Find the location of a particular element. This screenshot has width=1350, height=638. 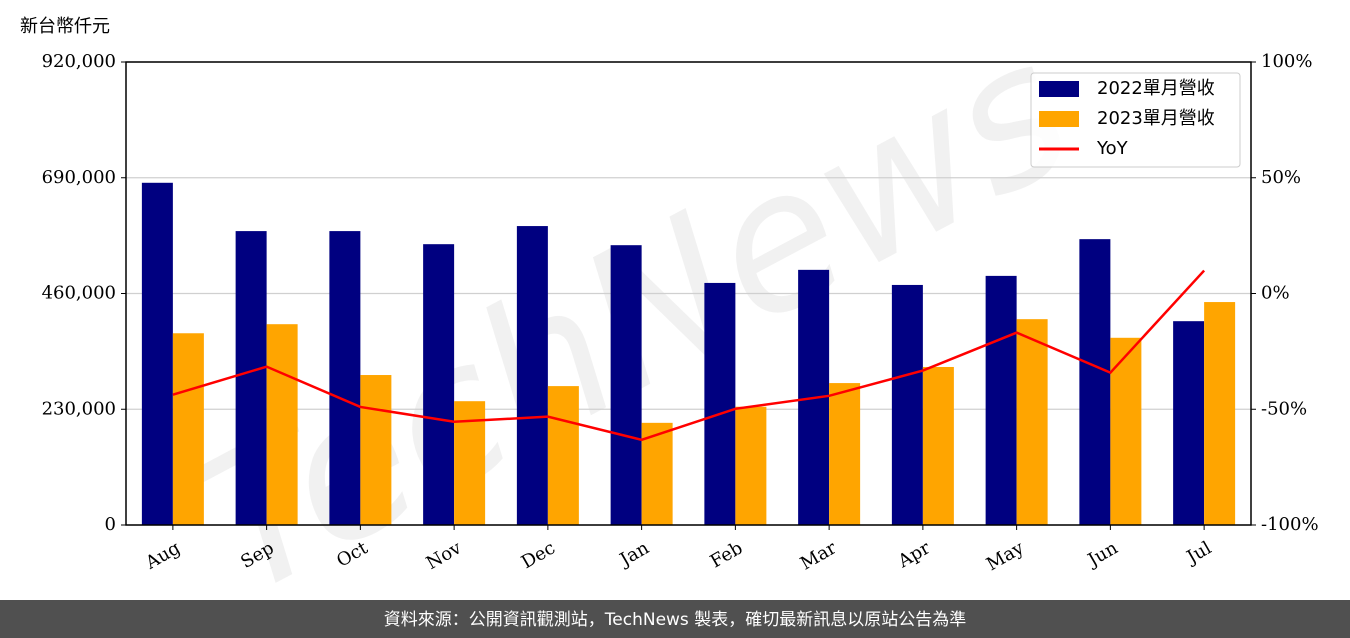

x-tick-label: Jun is located at coordinates (1102, 554).